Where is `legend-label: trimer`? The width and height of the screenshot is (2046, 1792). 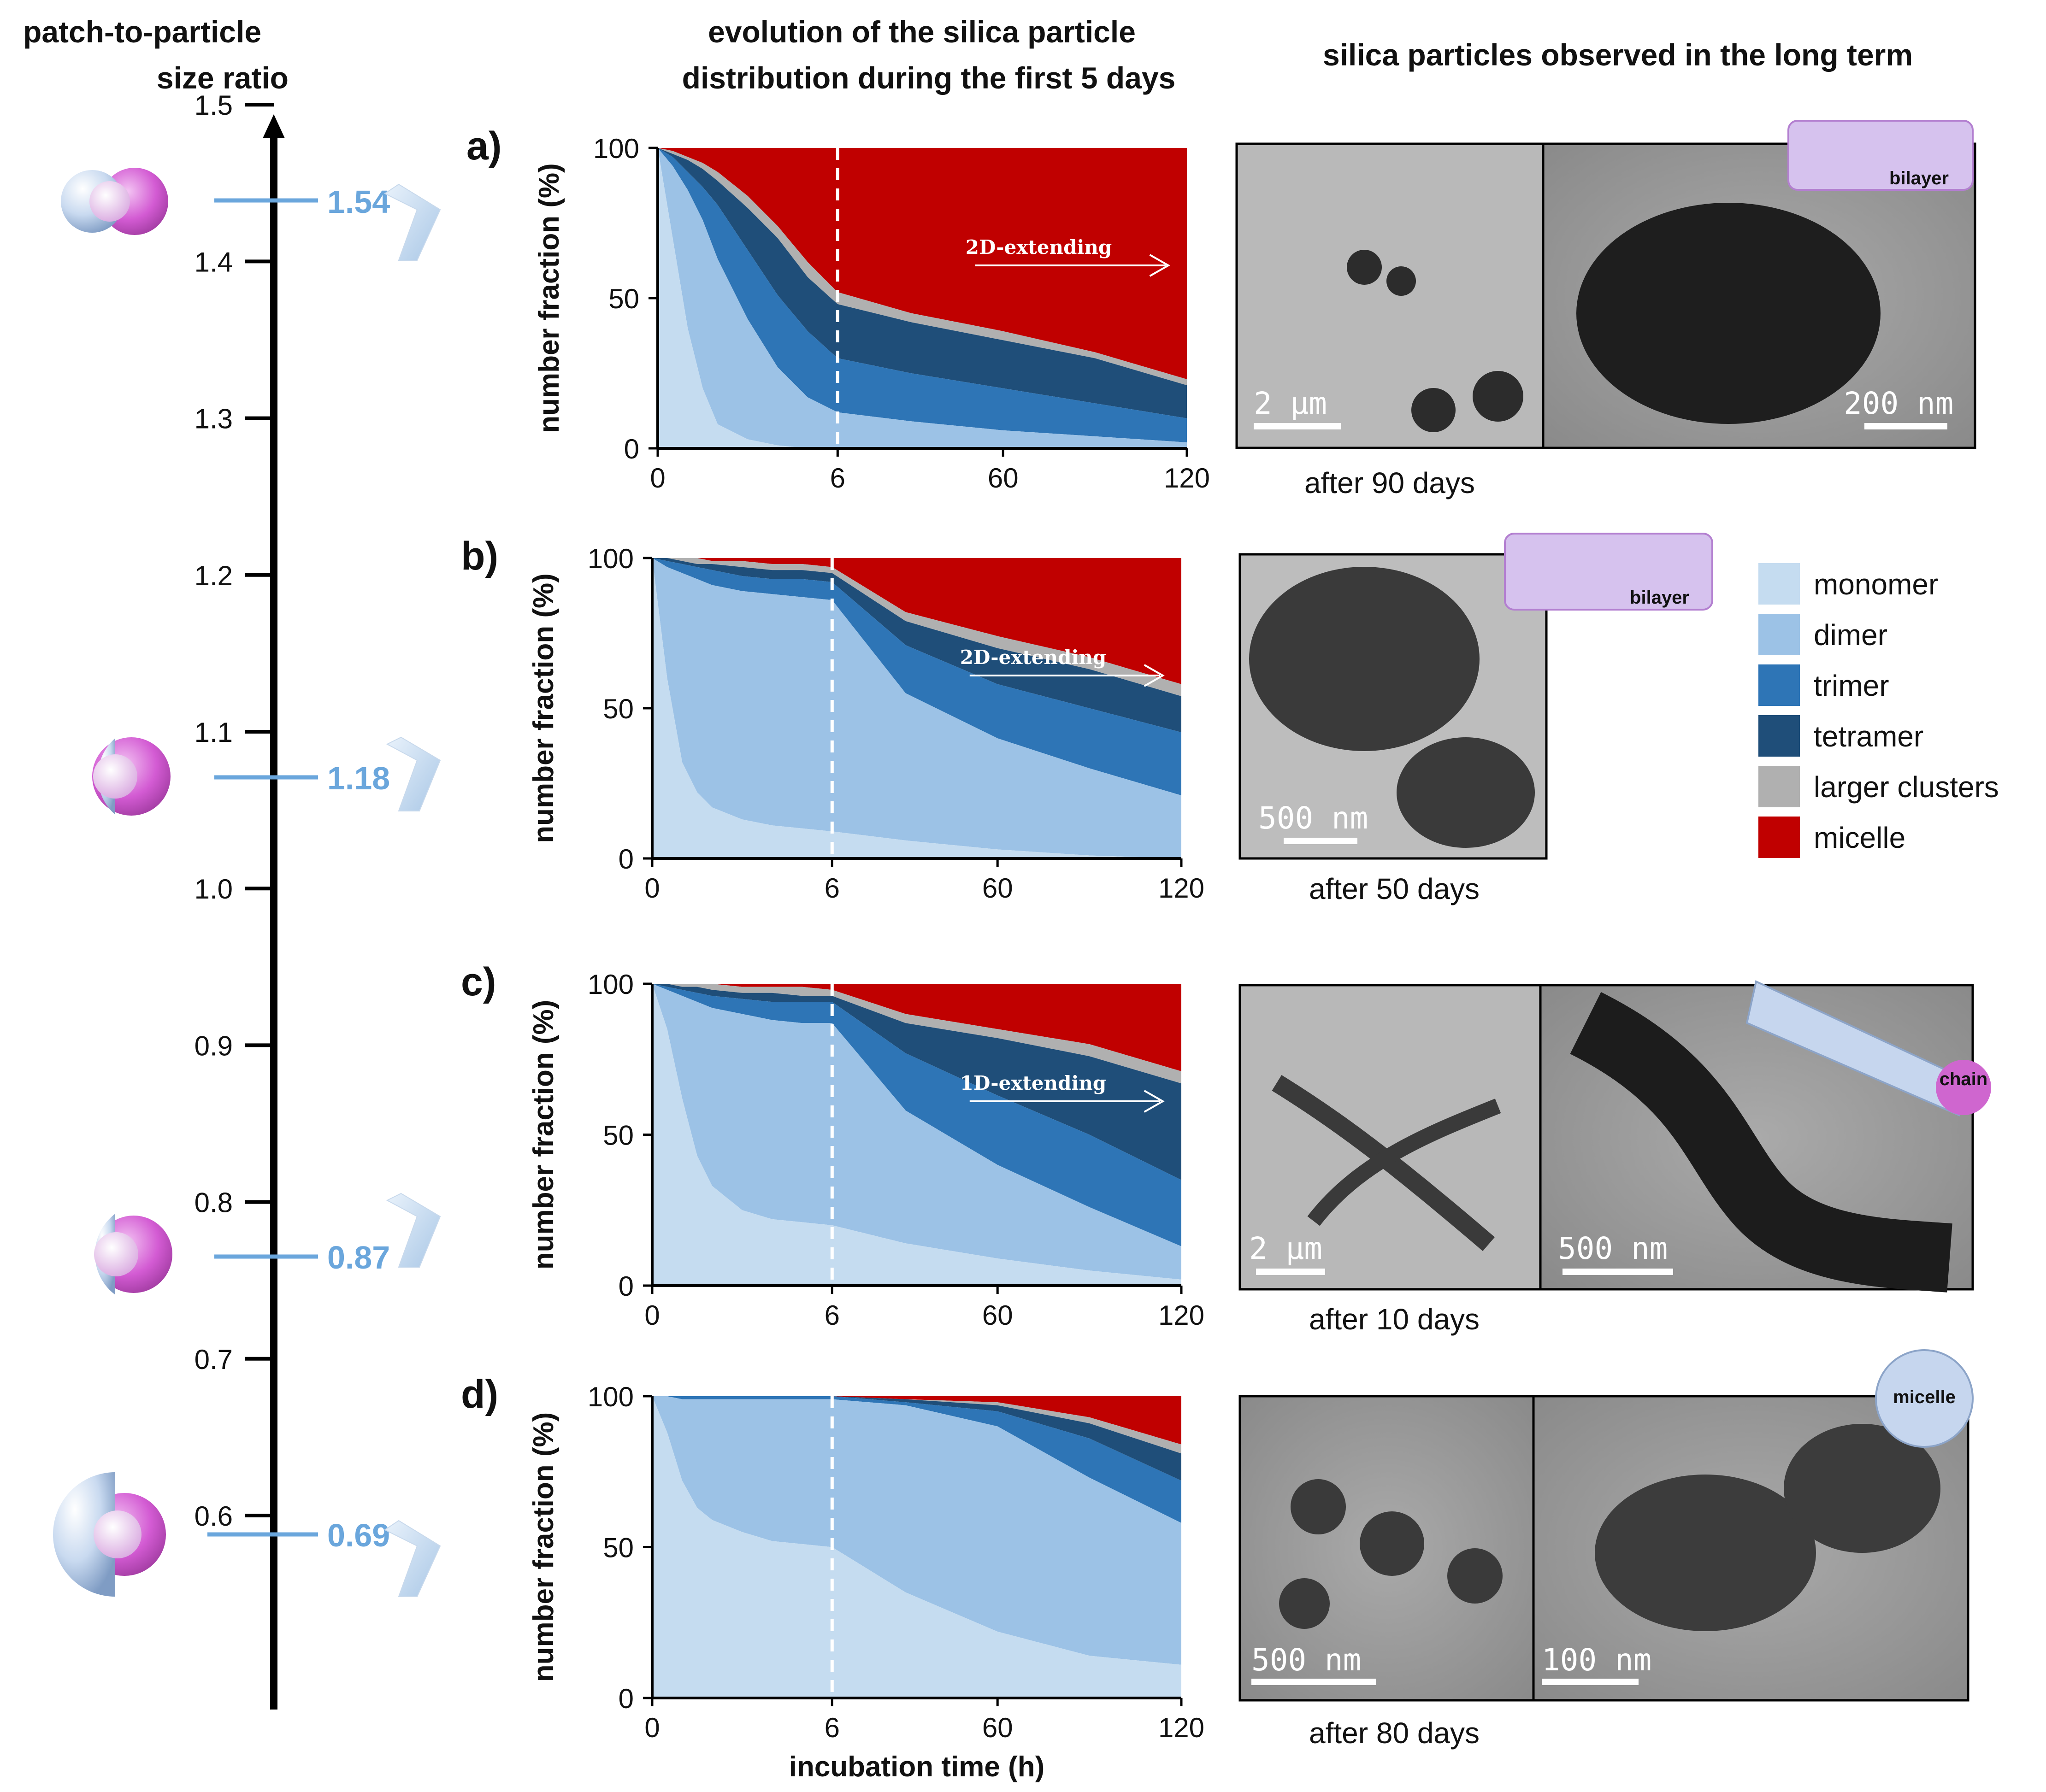
legend-label: trimer is located at coordinates (1851, 685).